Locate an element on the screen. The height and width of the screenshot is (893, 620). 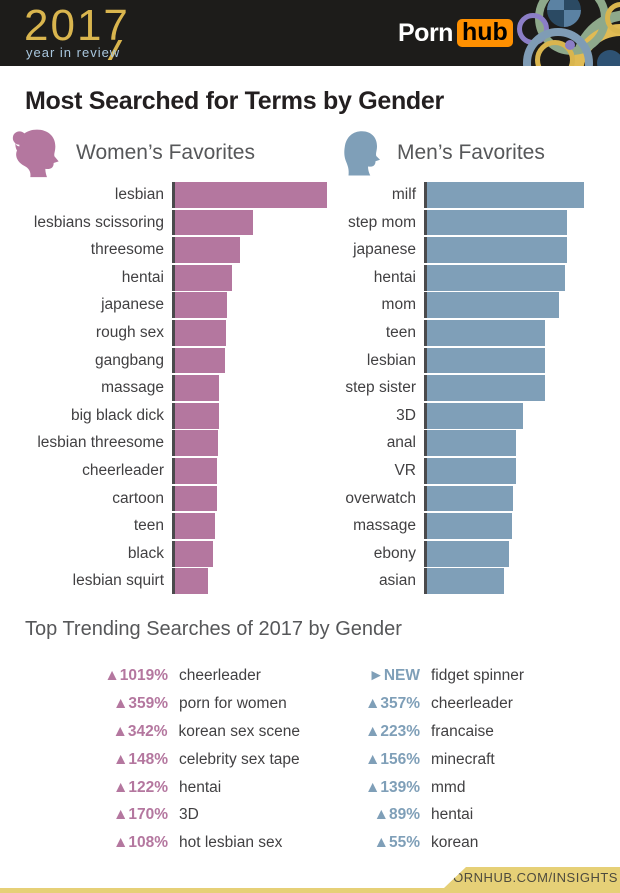
trend-term: mmd is located at coordinates (448, 787).